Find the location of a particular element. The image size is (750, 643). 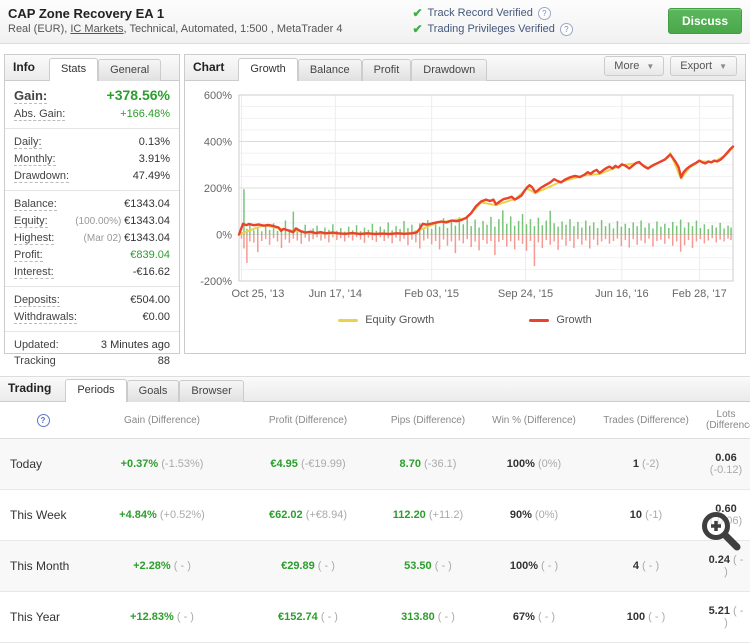

zoom-in-icon is located at coordinates (721, 531).